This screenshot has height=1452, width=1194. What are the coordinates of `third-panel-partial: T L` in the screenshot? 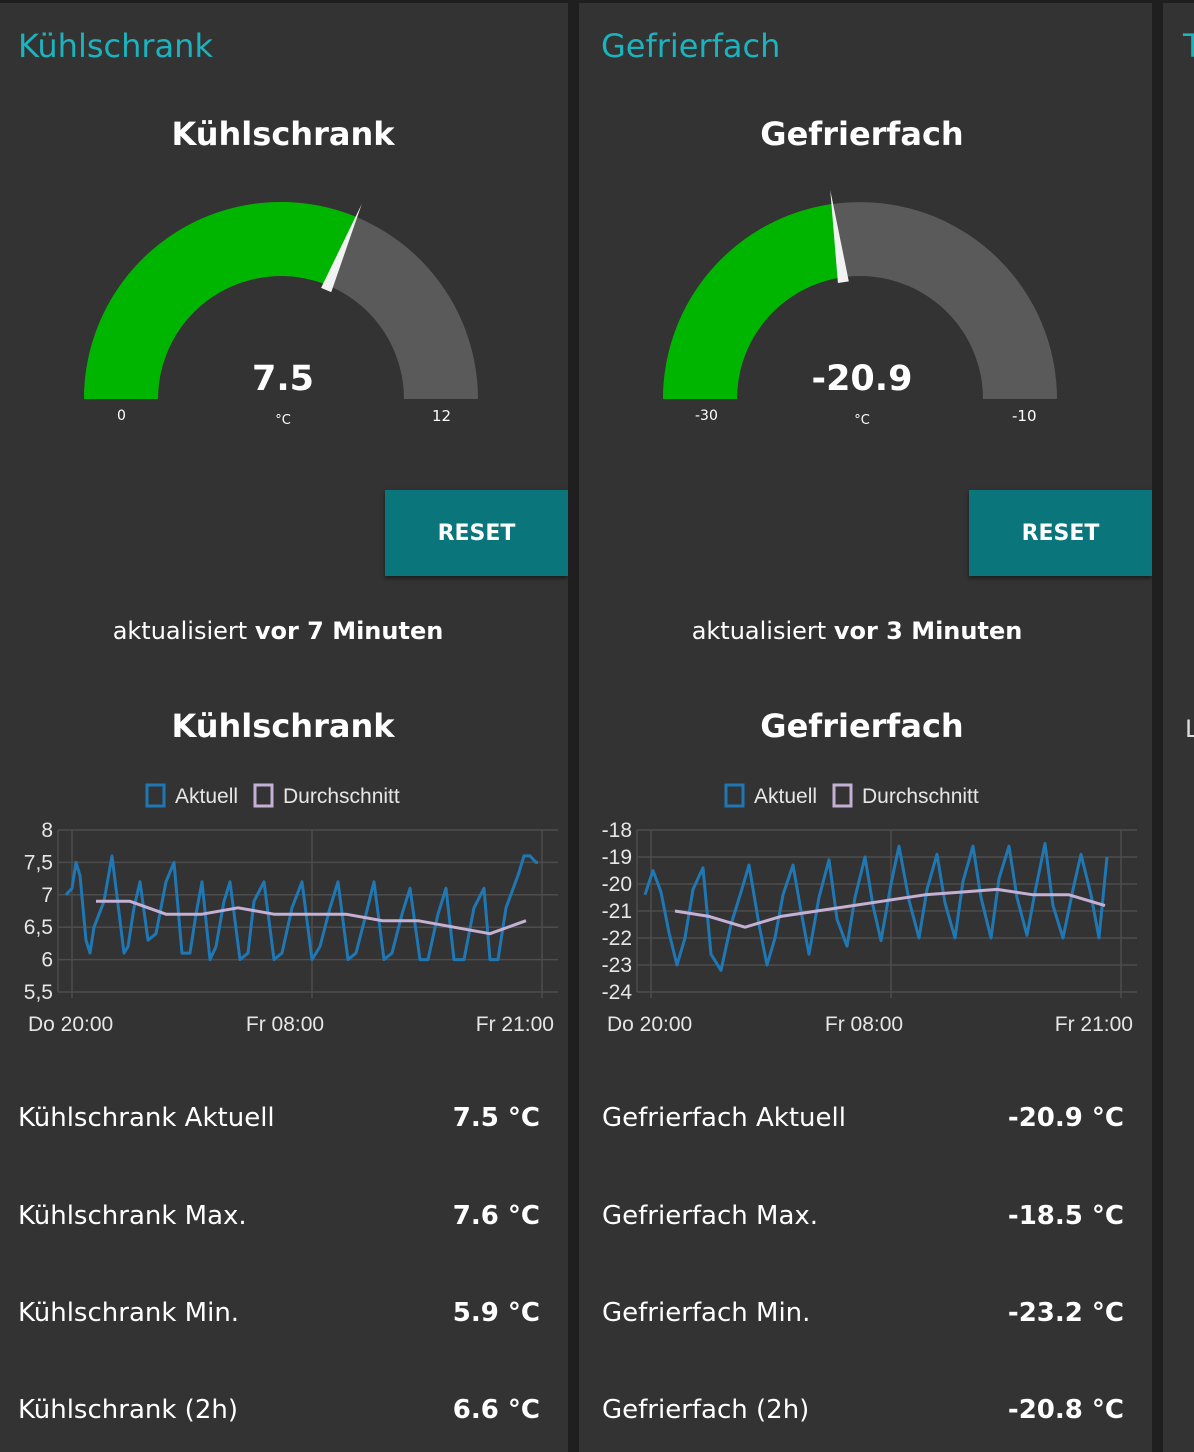 It's located at (1178, 727).